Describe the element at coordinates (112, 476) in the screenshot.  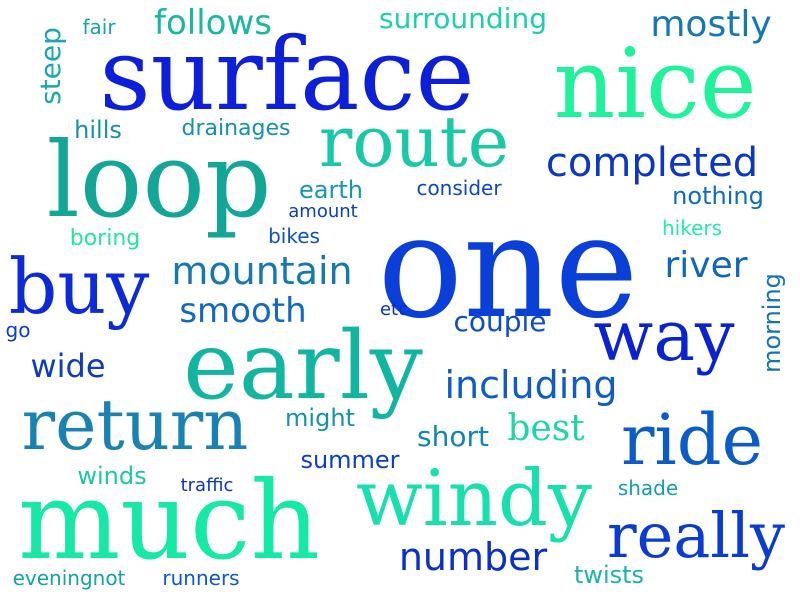
I see `word-winds: winds` at that location.